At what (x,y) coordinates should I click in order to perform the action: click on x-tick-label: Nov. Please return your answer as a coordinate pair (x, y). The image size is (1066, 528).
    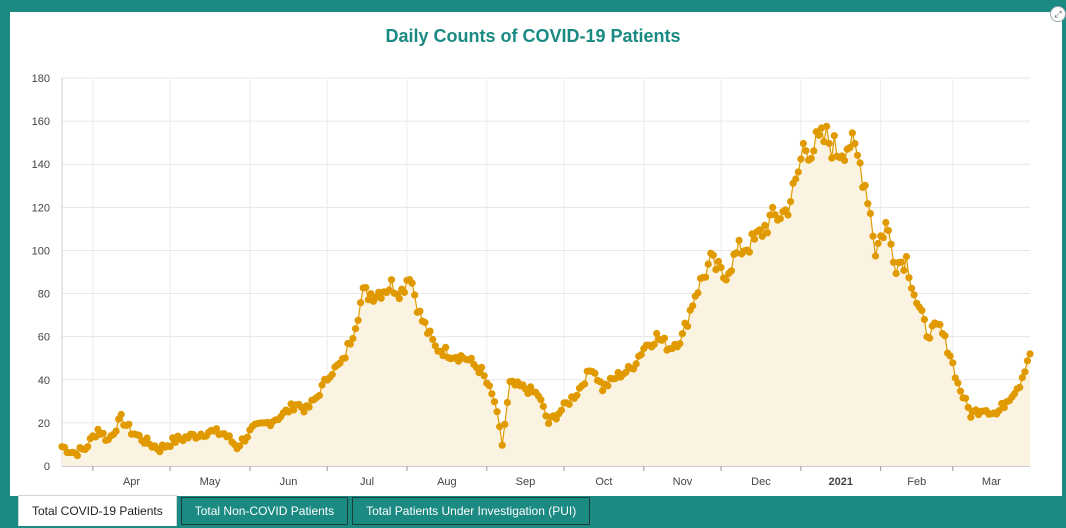
    Looking at the image, I should click on (683, 482).